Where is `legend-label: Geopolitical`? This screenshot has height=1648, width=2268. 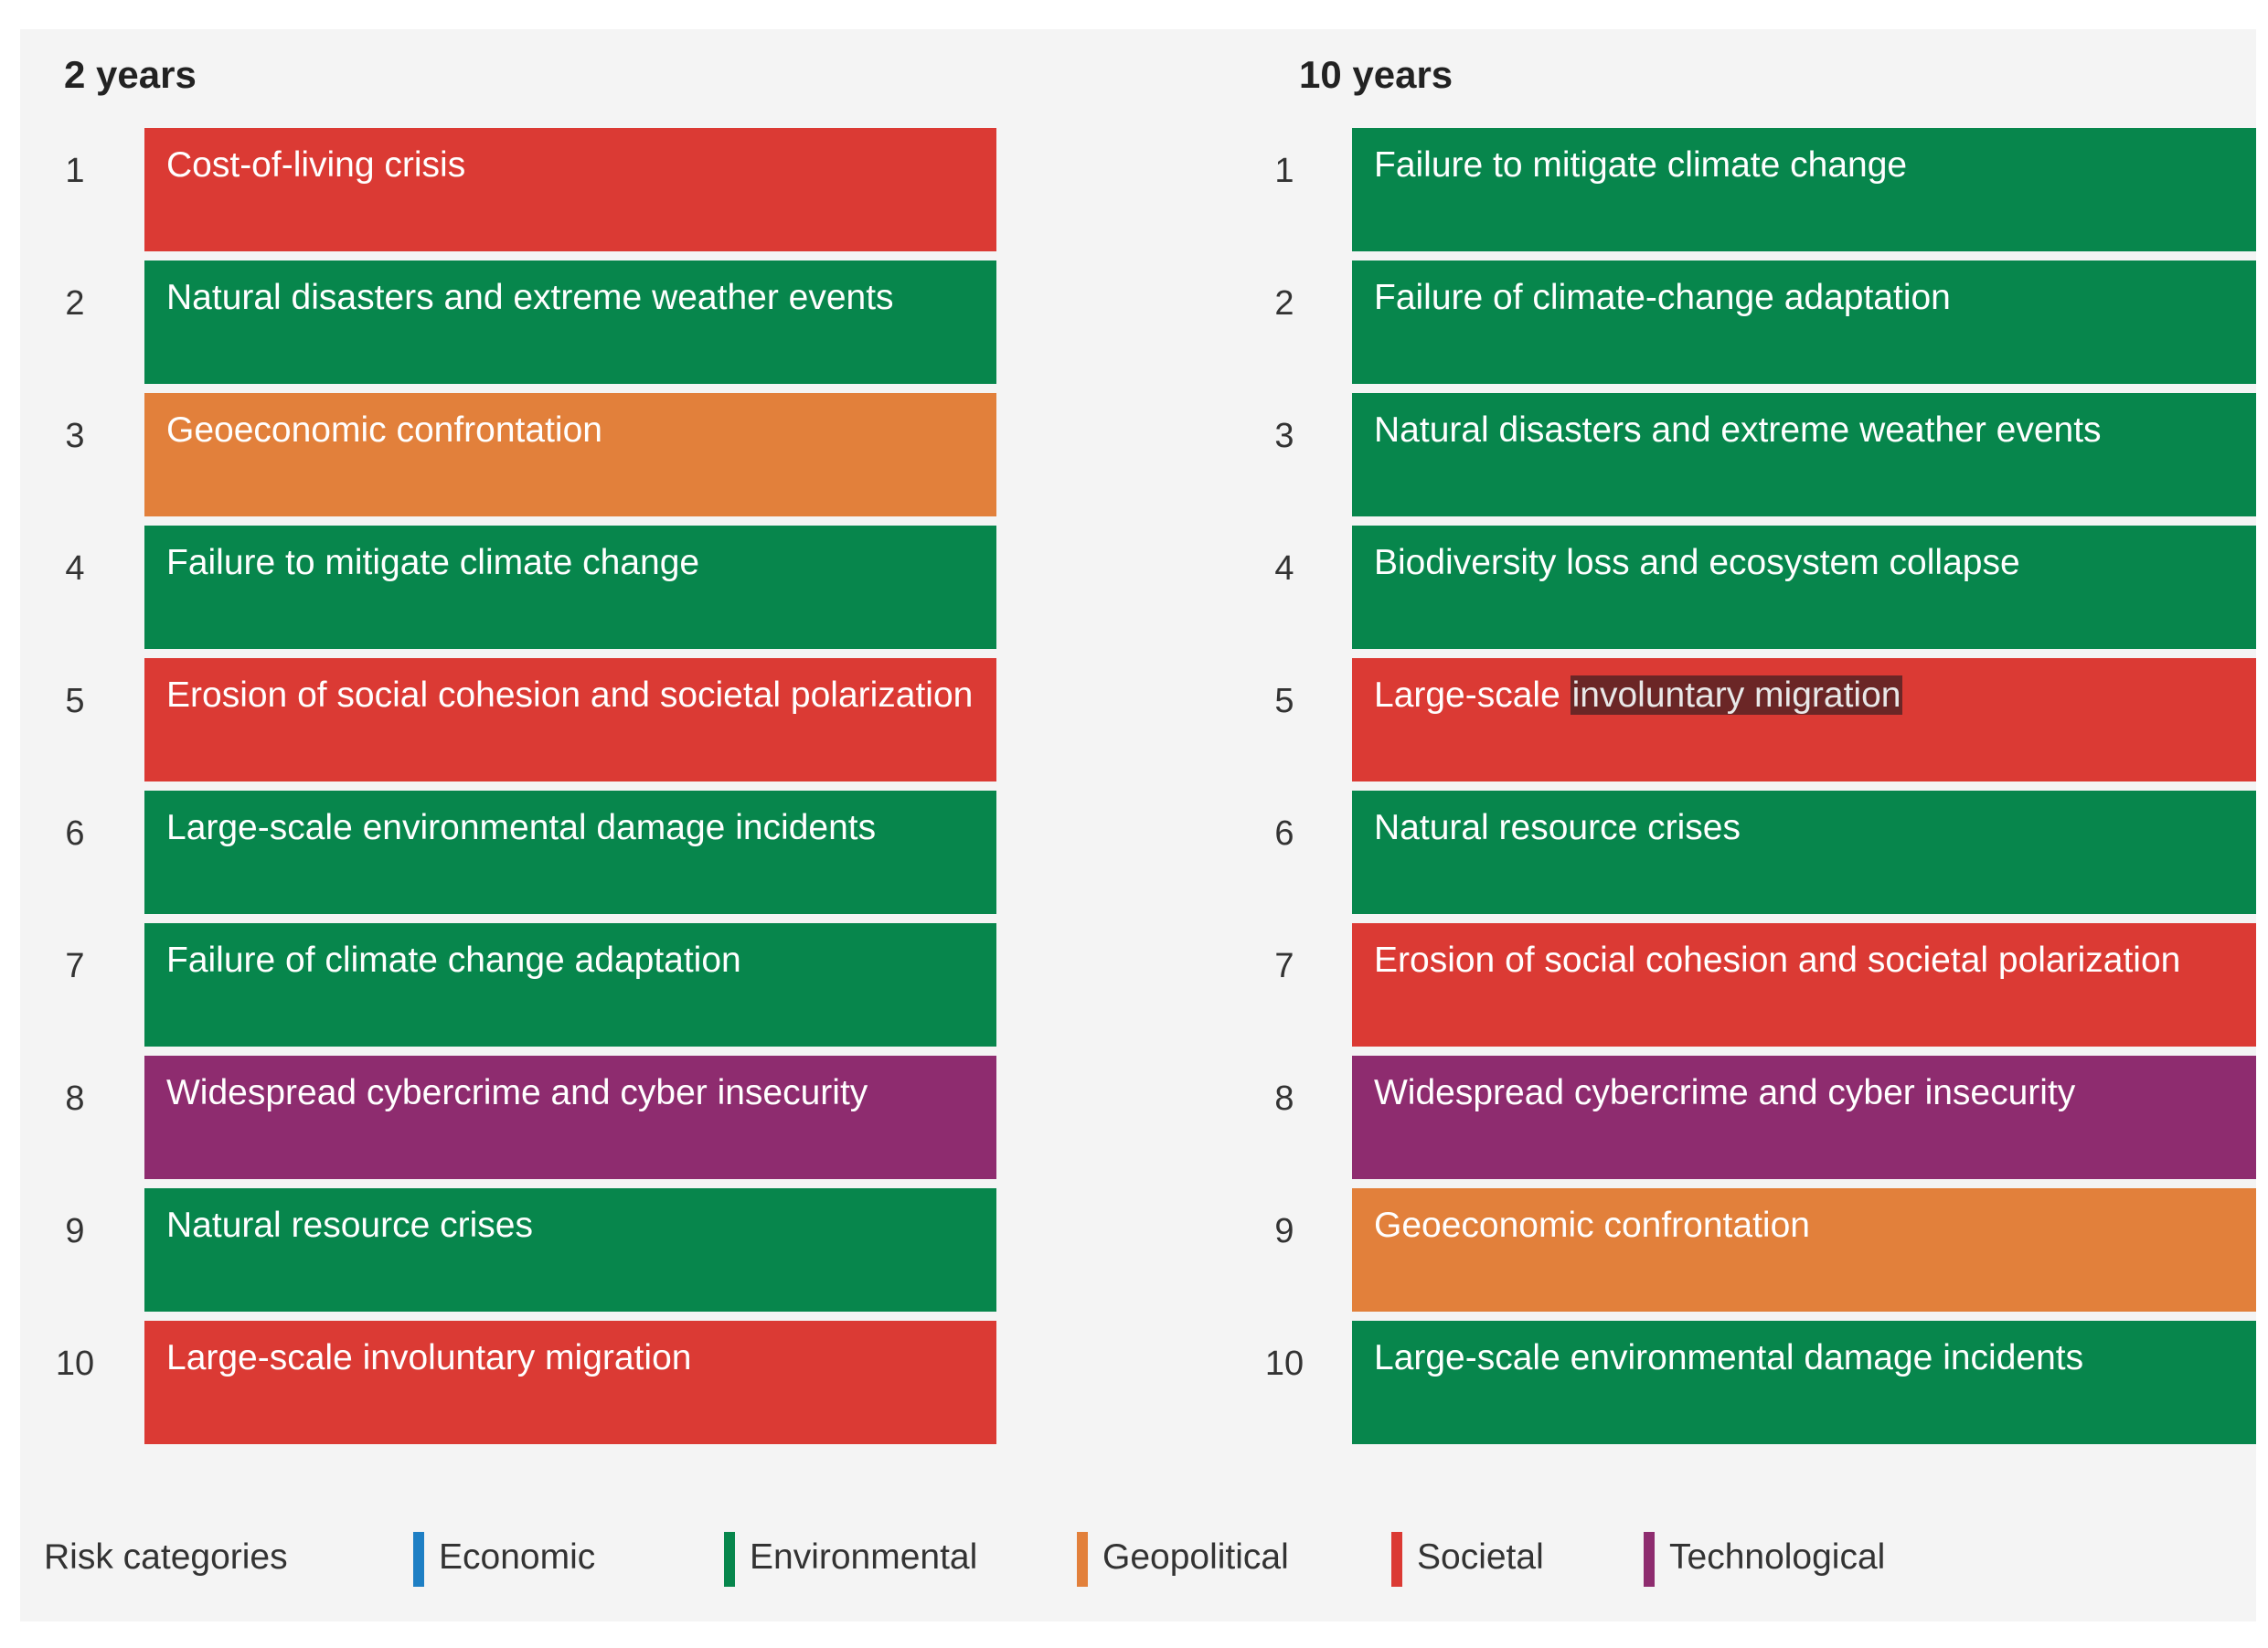 legend-label: Geopolitical is located at coordinates (1195, 1557).